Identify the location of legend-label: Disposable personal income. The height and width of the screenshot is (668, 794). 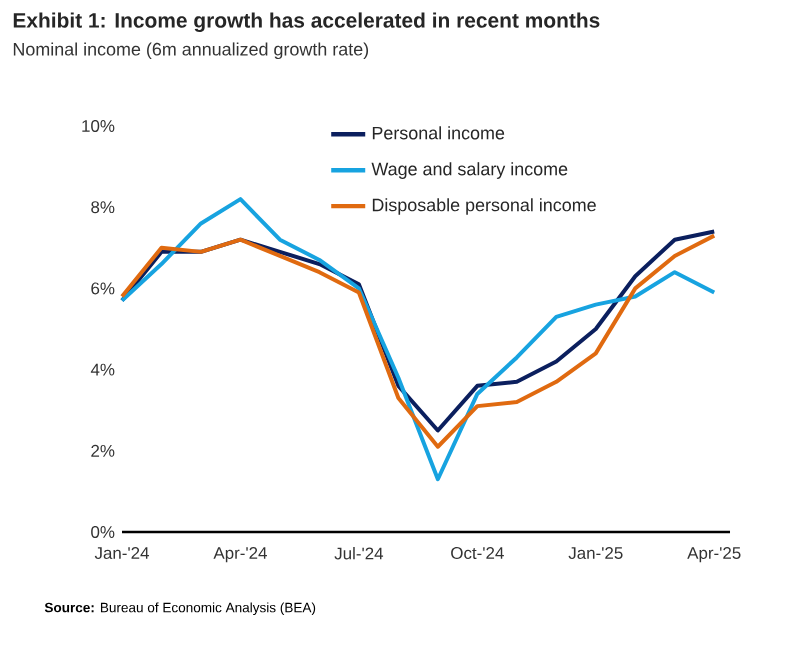
(484, 206).